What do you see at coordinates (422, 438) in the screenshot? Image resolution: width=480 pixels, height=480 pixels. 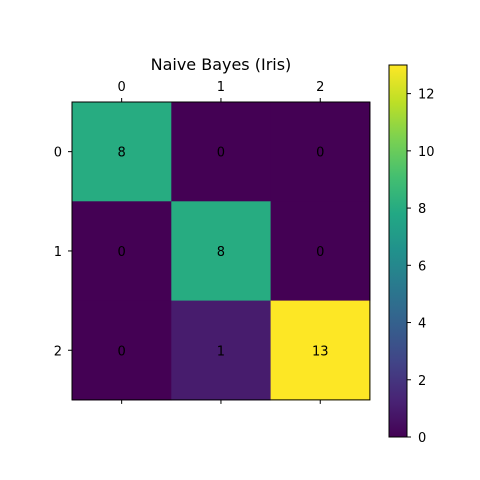 I see `colorbar-tick-label: 0` at bounding box center [422, 438].